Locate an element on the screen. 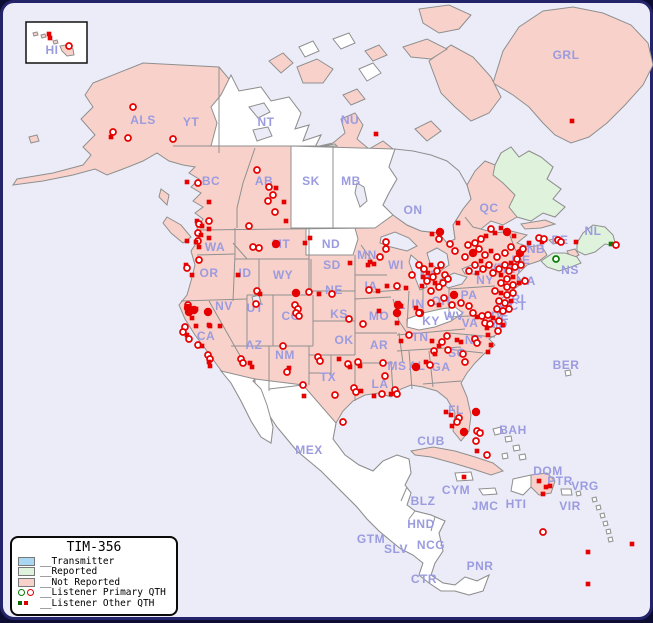 This screenshot has height=623, width=653. region-label-nl: NL is located at coordinates (593, 231).